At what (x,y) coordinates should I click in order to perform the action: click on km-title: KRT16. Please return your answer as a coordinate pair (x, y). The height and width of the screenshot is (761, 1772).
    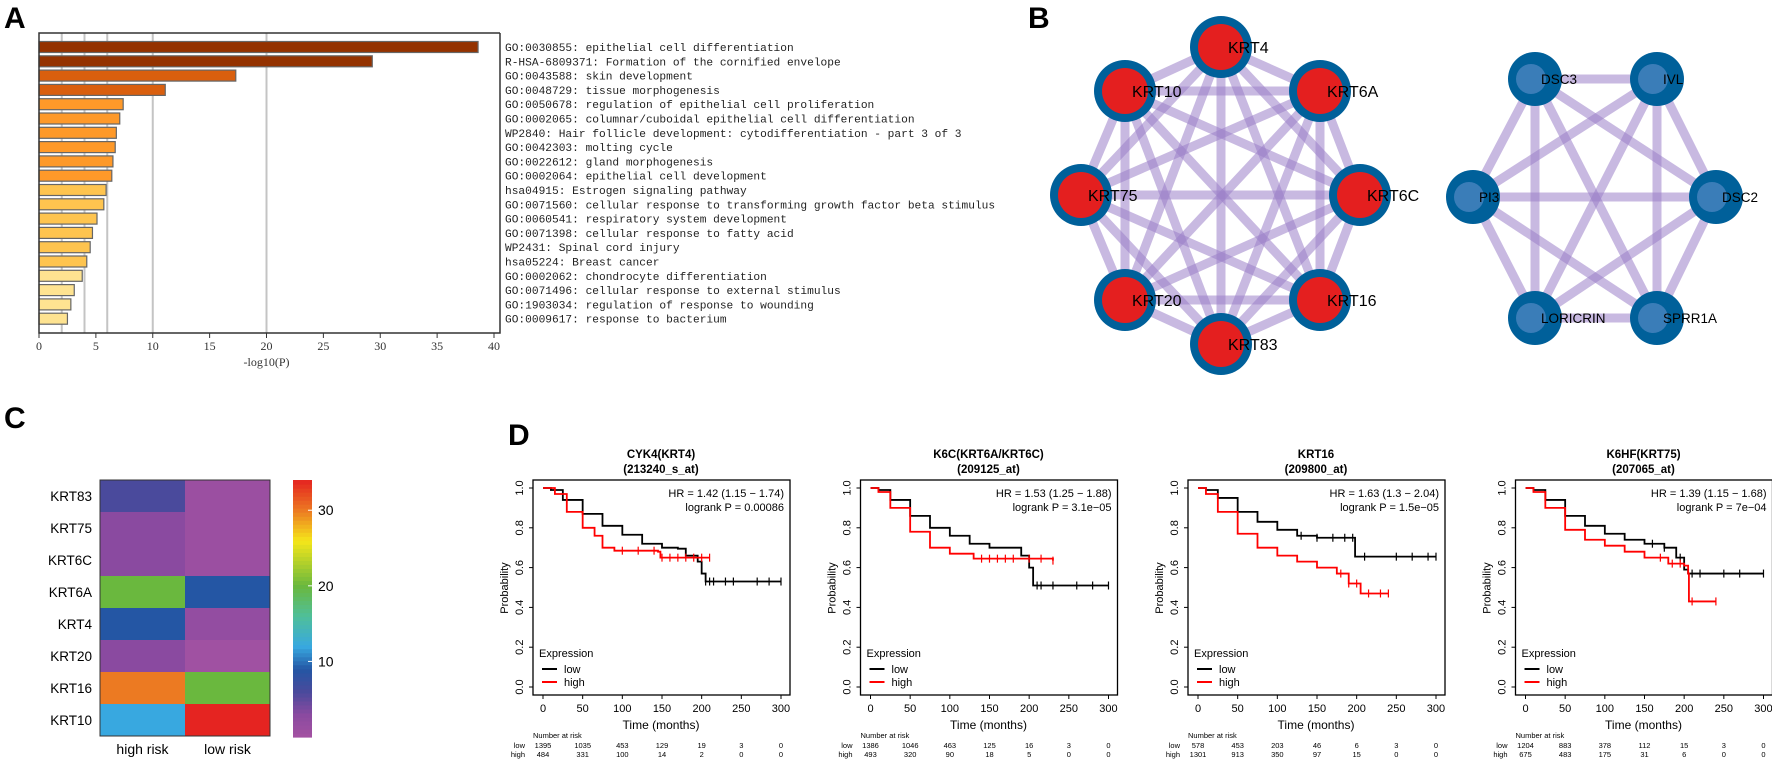
    Looking at the image, I should click on (1316, 455).